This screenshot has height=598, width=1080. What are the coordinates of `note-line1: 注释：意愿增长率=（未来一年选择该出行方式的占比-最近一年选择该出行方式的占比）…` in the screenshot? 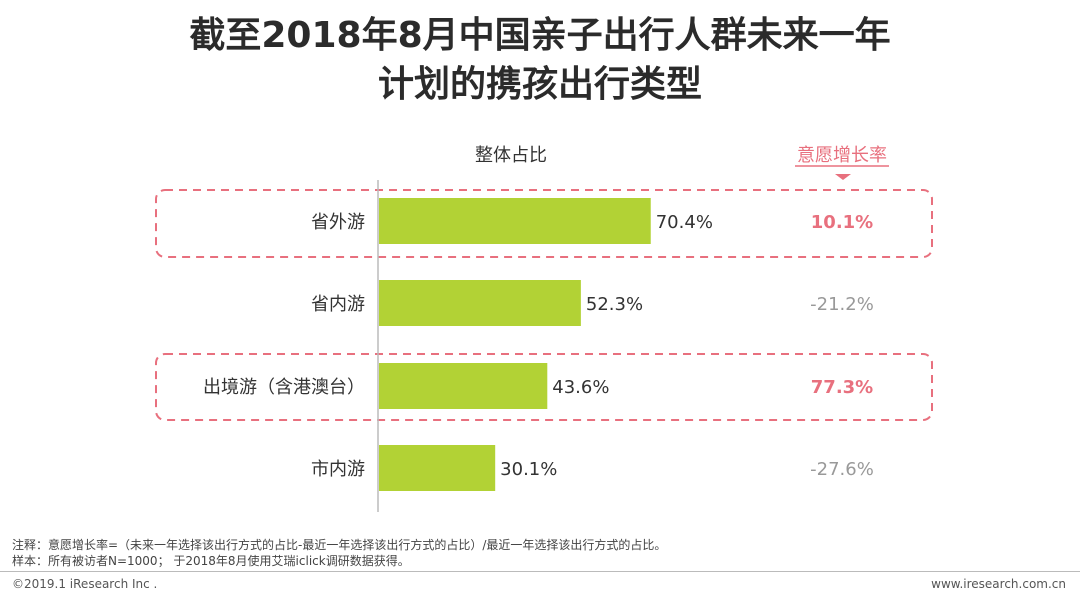 It's located at (339, 545).